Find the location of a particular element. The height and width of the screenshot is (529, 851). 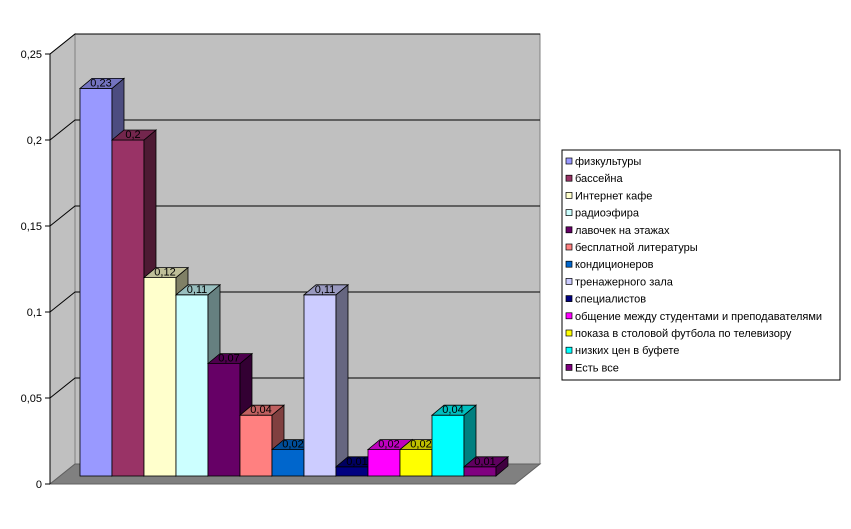

legend-item: физкультуры is located at coordinates (603, 162).